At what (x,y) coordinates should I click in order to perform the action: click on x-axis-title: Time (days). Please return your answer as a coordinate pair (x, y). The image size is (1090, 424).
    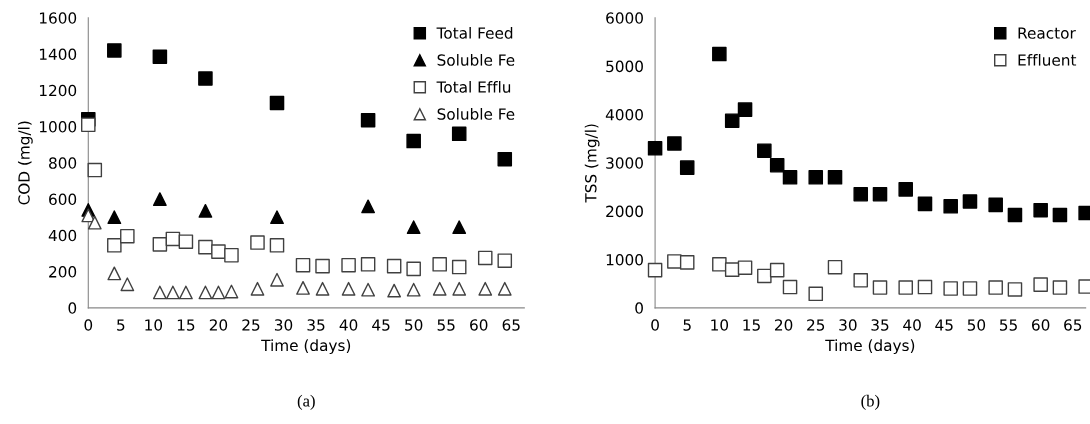
    Looking at the image, I should click on (306, 347).